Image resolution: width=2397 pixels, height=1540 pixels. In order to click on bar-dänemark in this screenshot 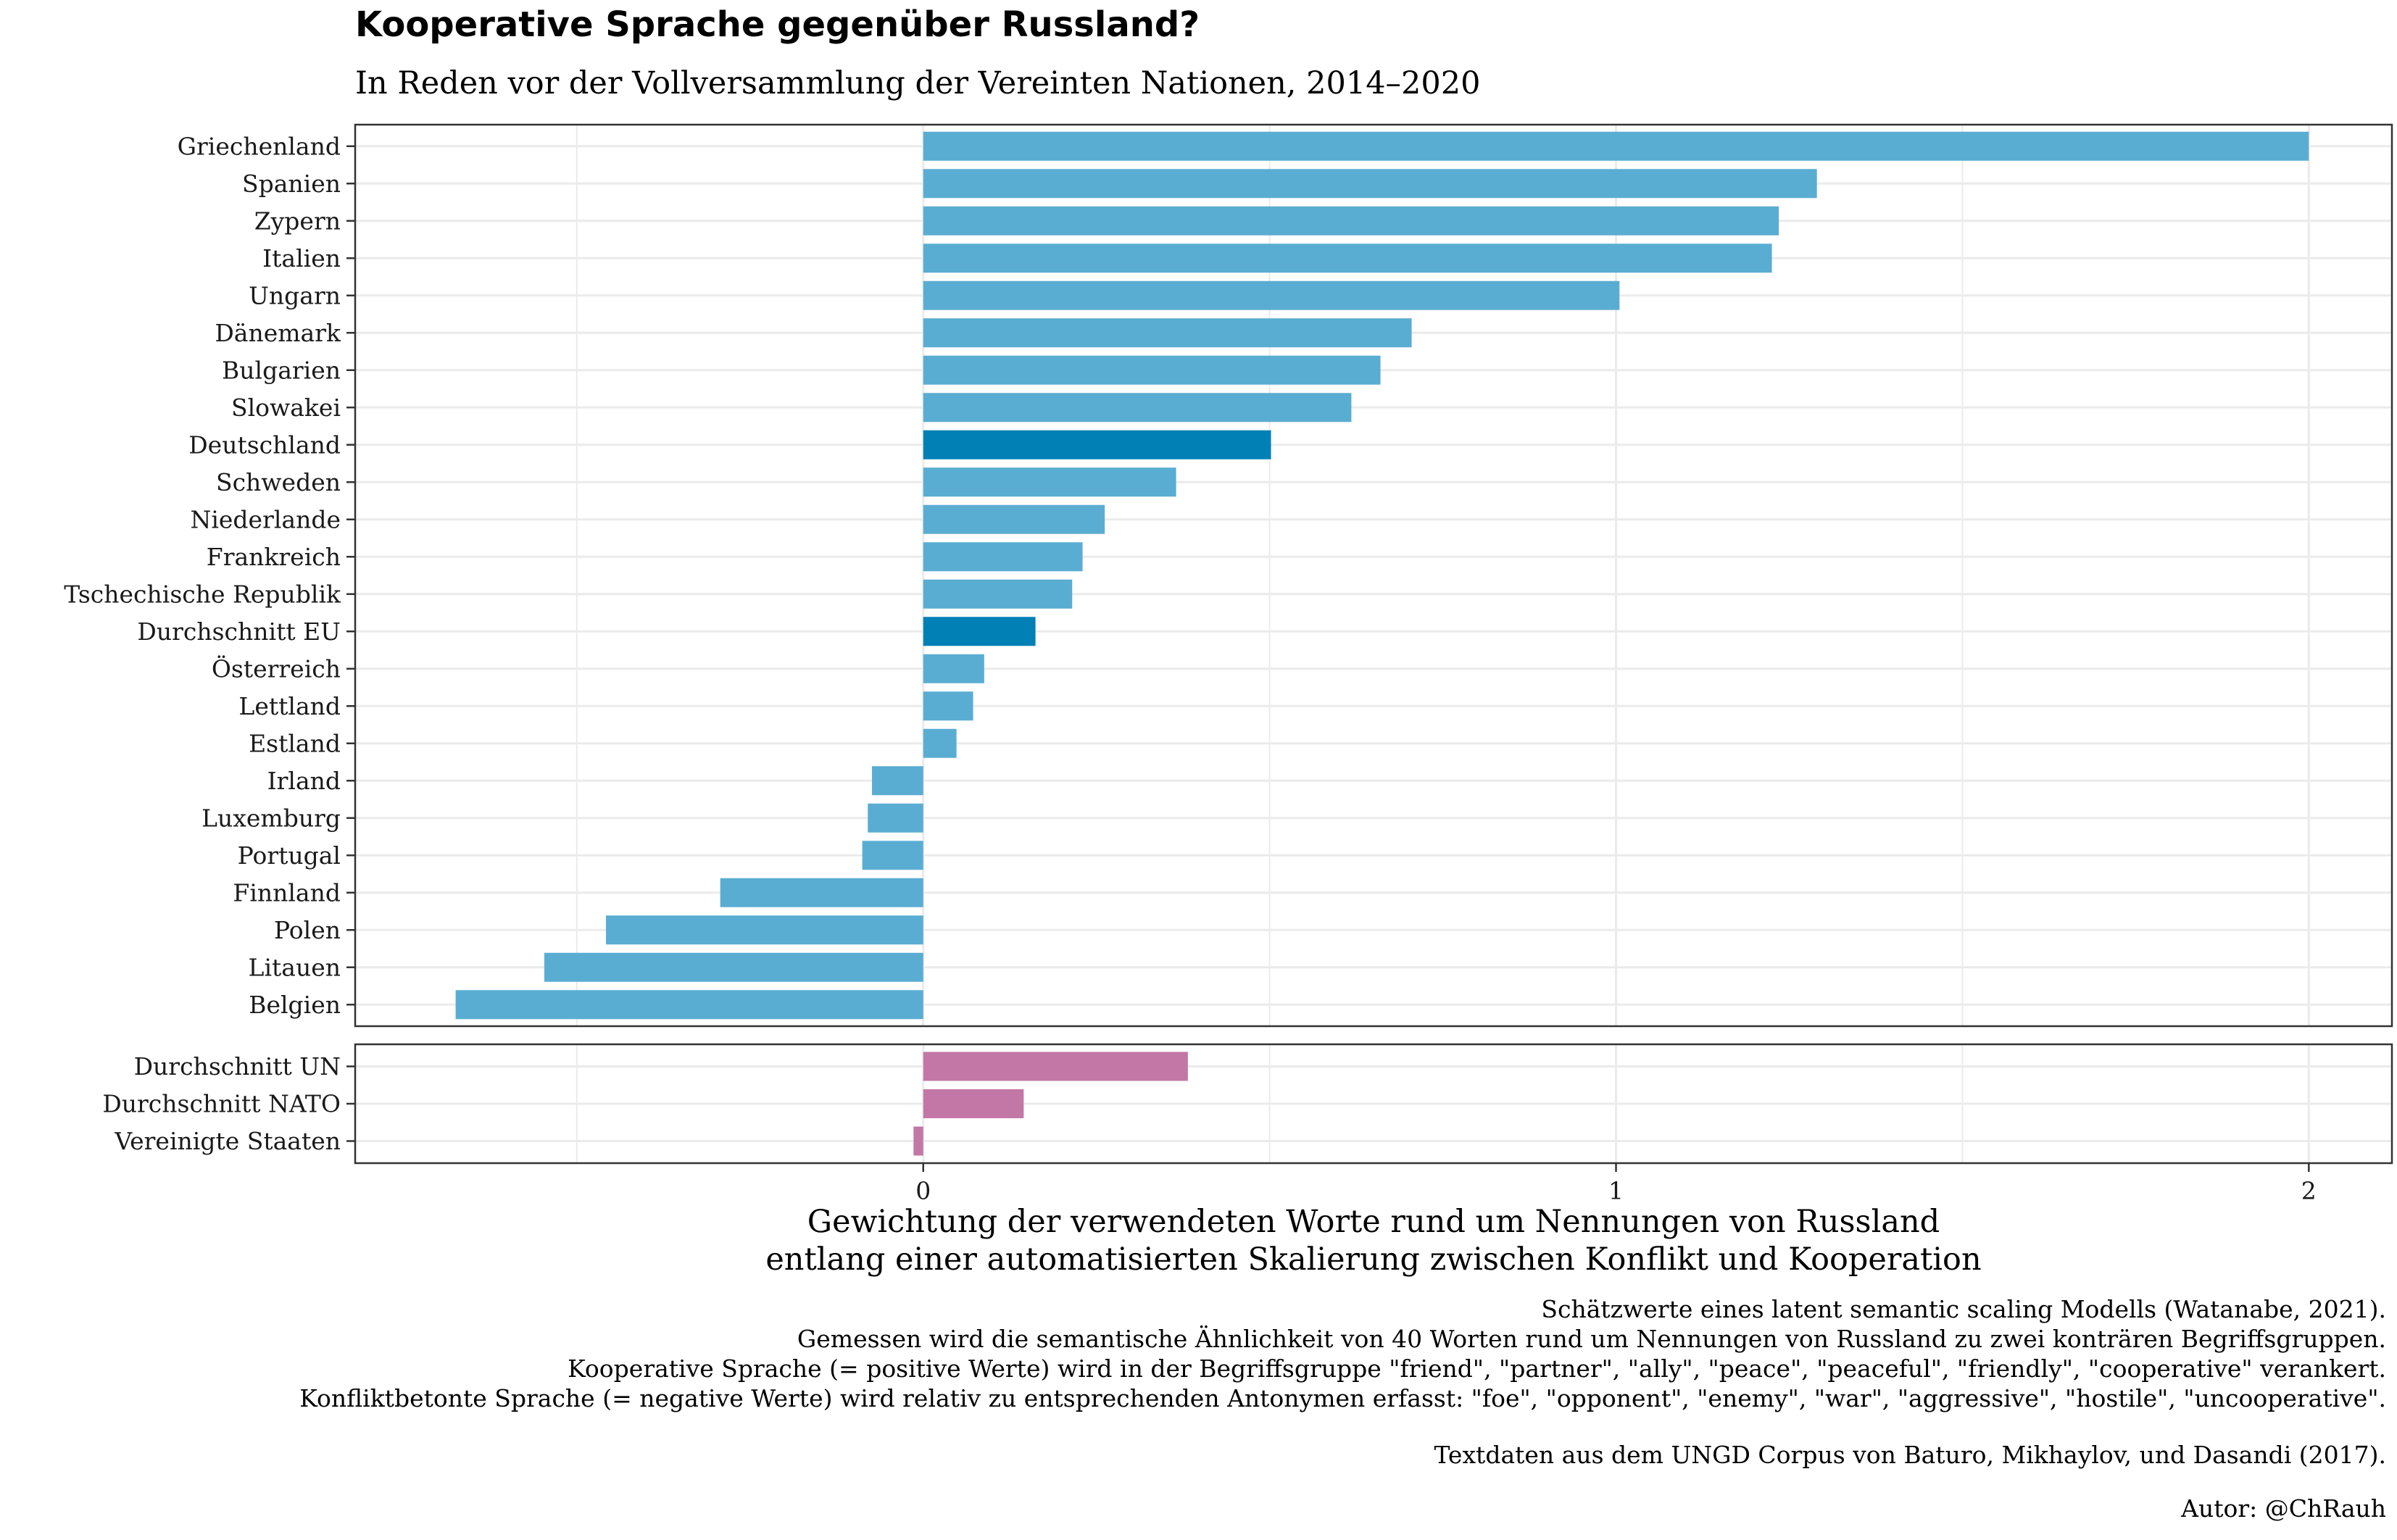, I will do `click(1167, 333)`.